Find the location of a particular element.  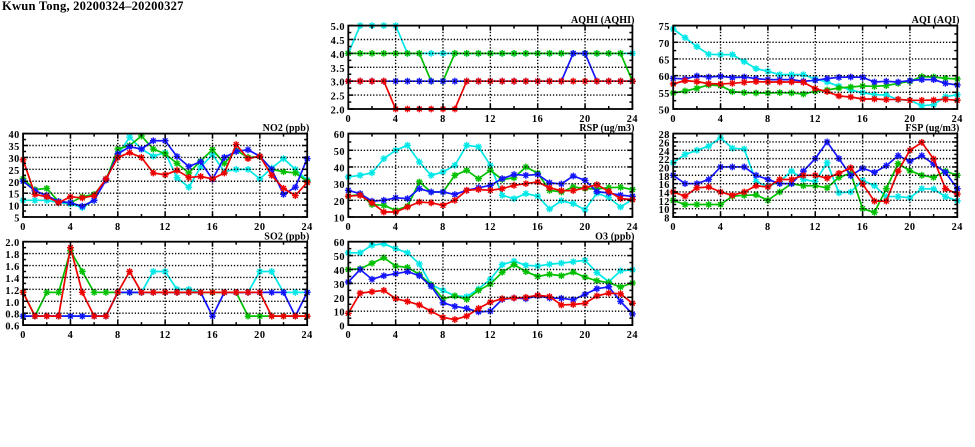

svg-text: 65 is located at coordinates (664, 60).